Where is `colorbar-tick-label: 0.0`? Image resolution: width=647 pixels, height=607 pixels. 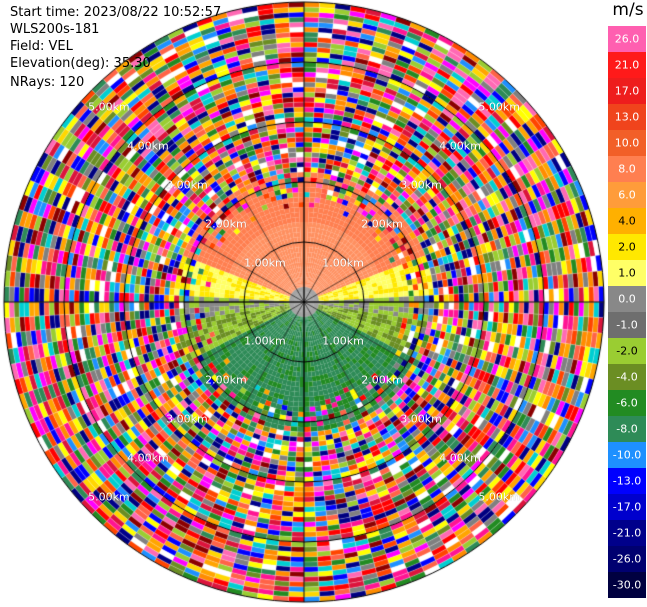 colorbar-tick-label: 0.0 is located at coordinates (627, 299).